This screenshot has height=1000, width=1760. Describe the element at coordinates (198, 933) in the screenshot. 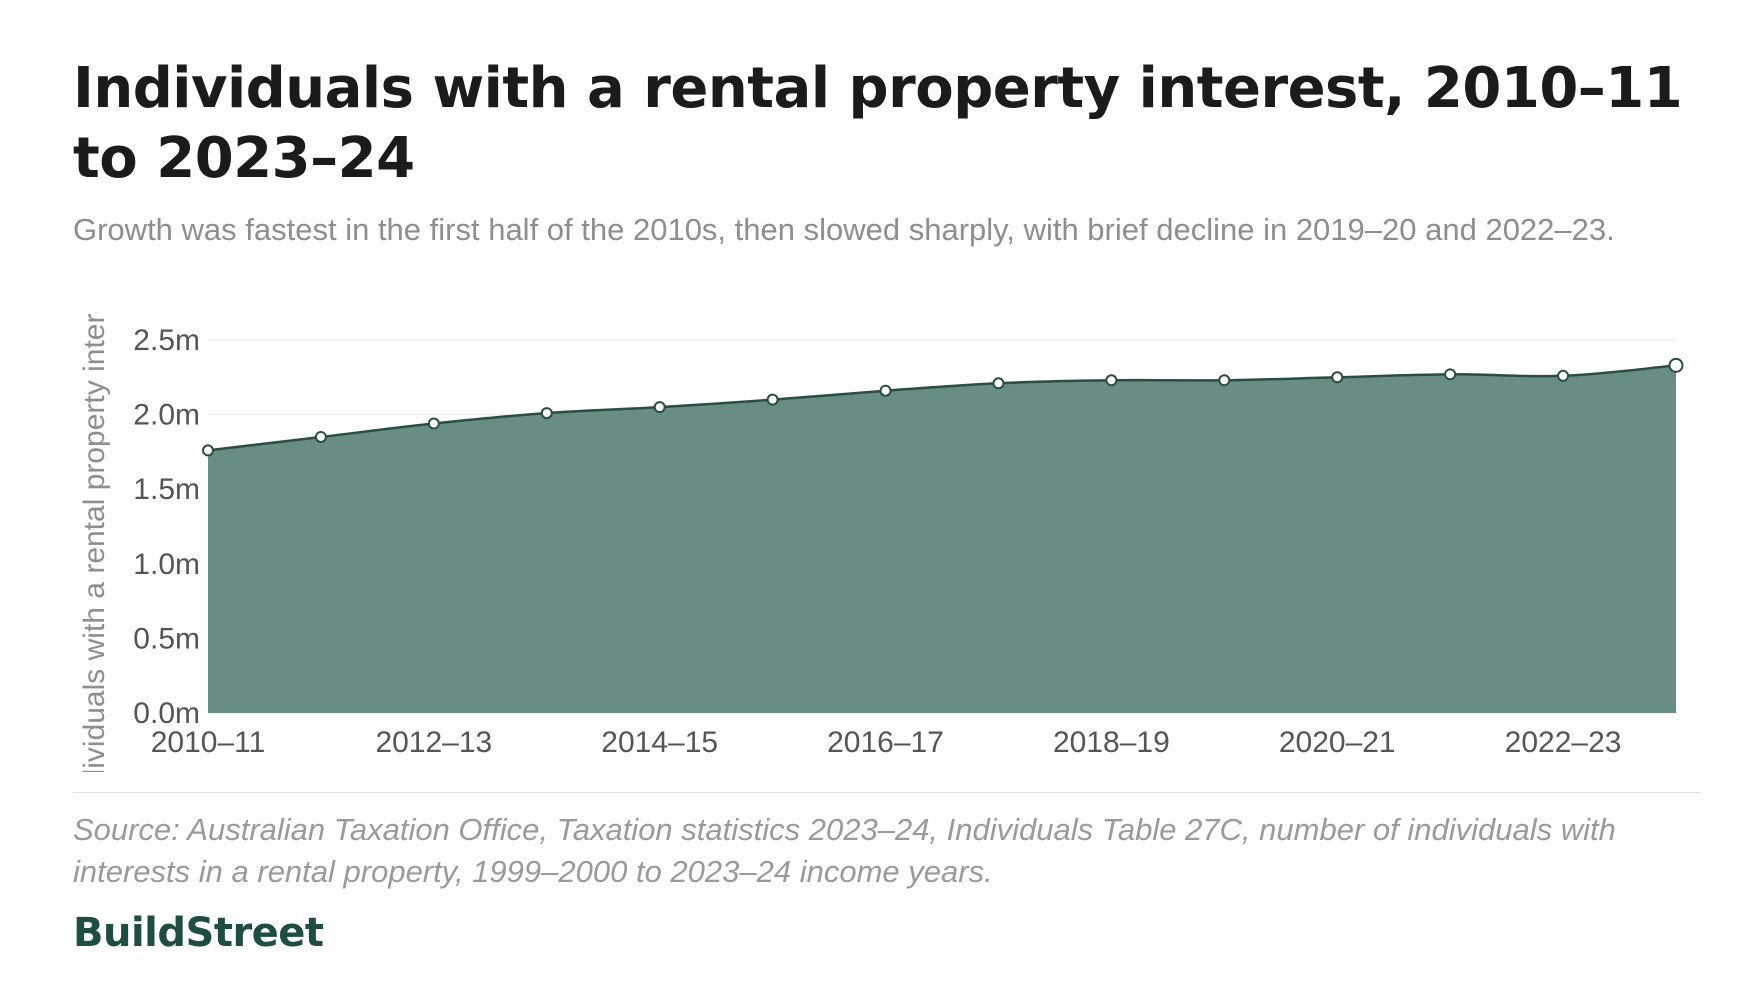

I see `brand-logo: BuildStreet` at that location.